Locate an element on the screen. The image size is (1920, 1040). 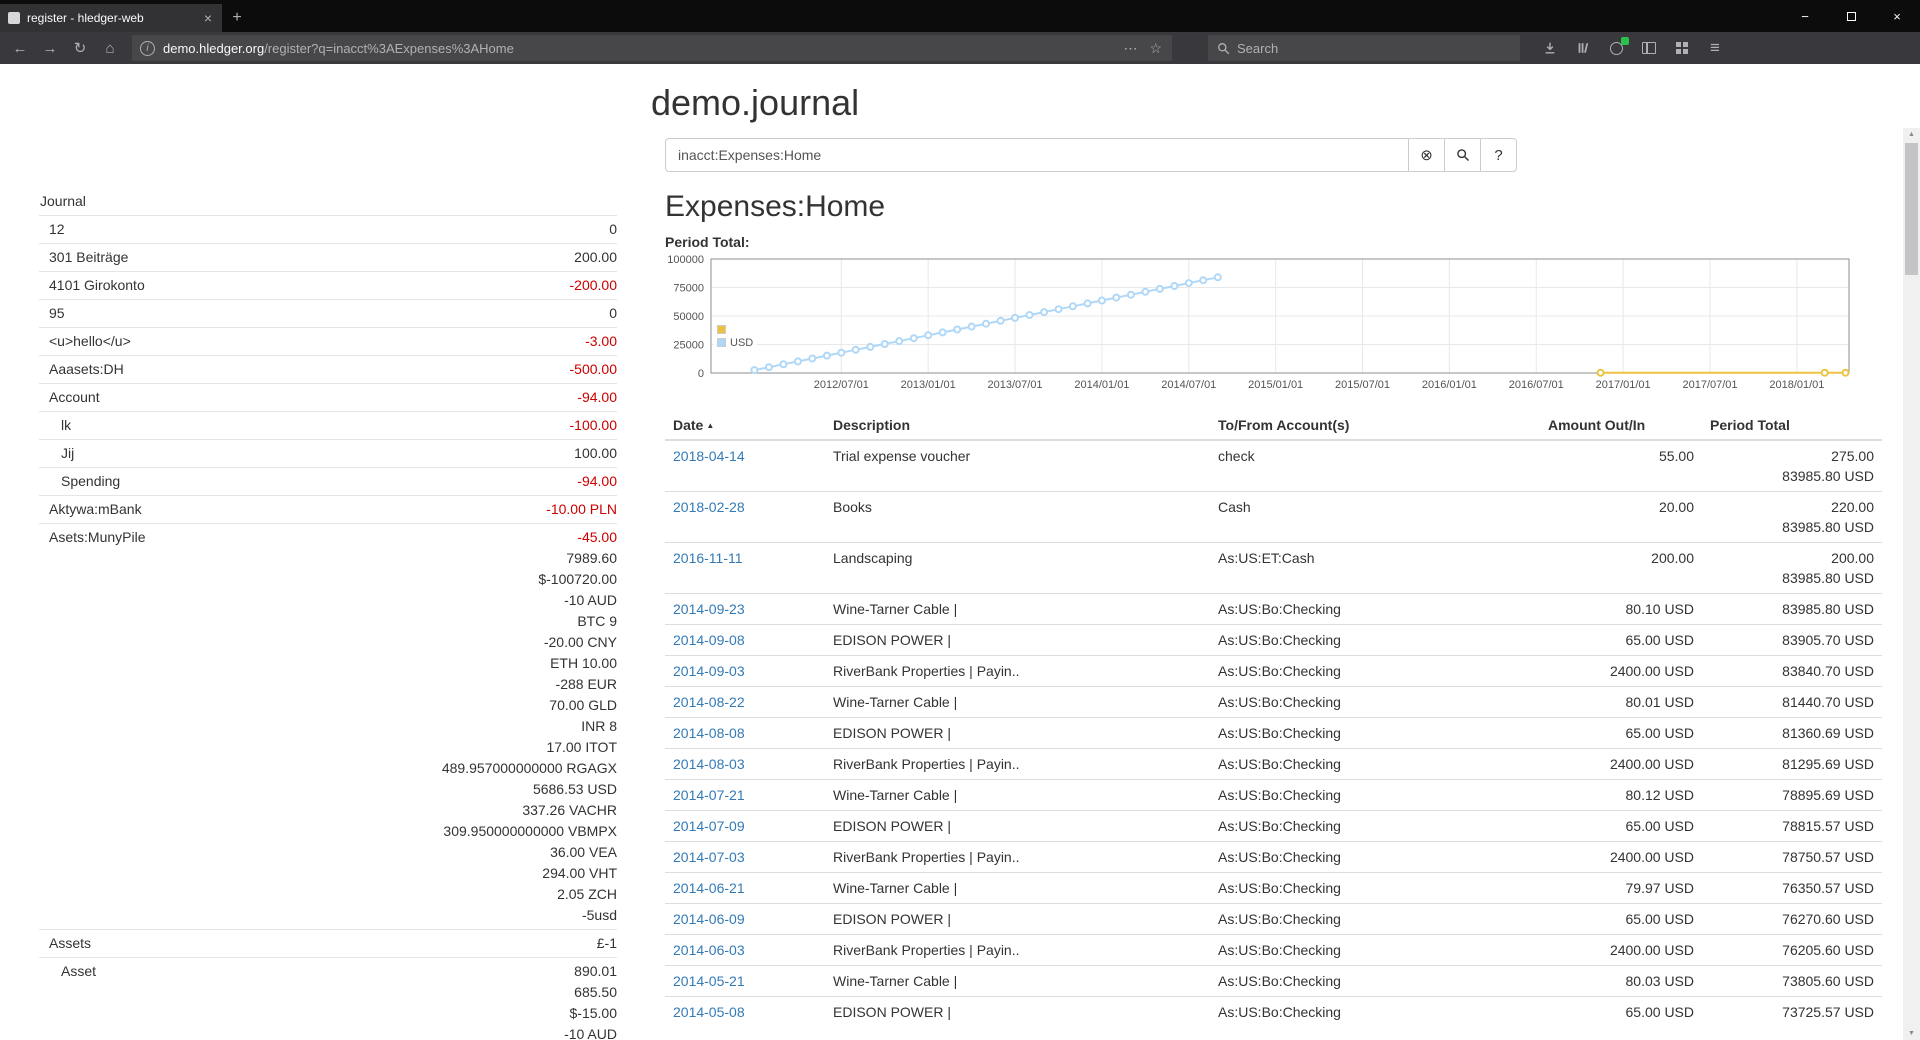
legend-swatch is located at coordinates (721, 342).